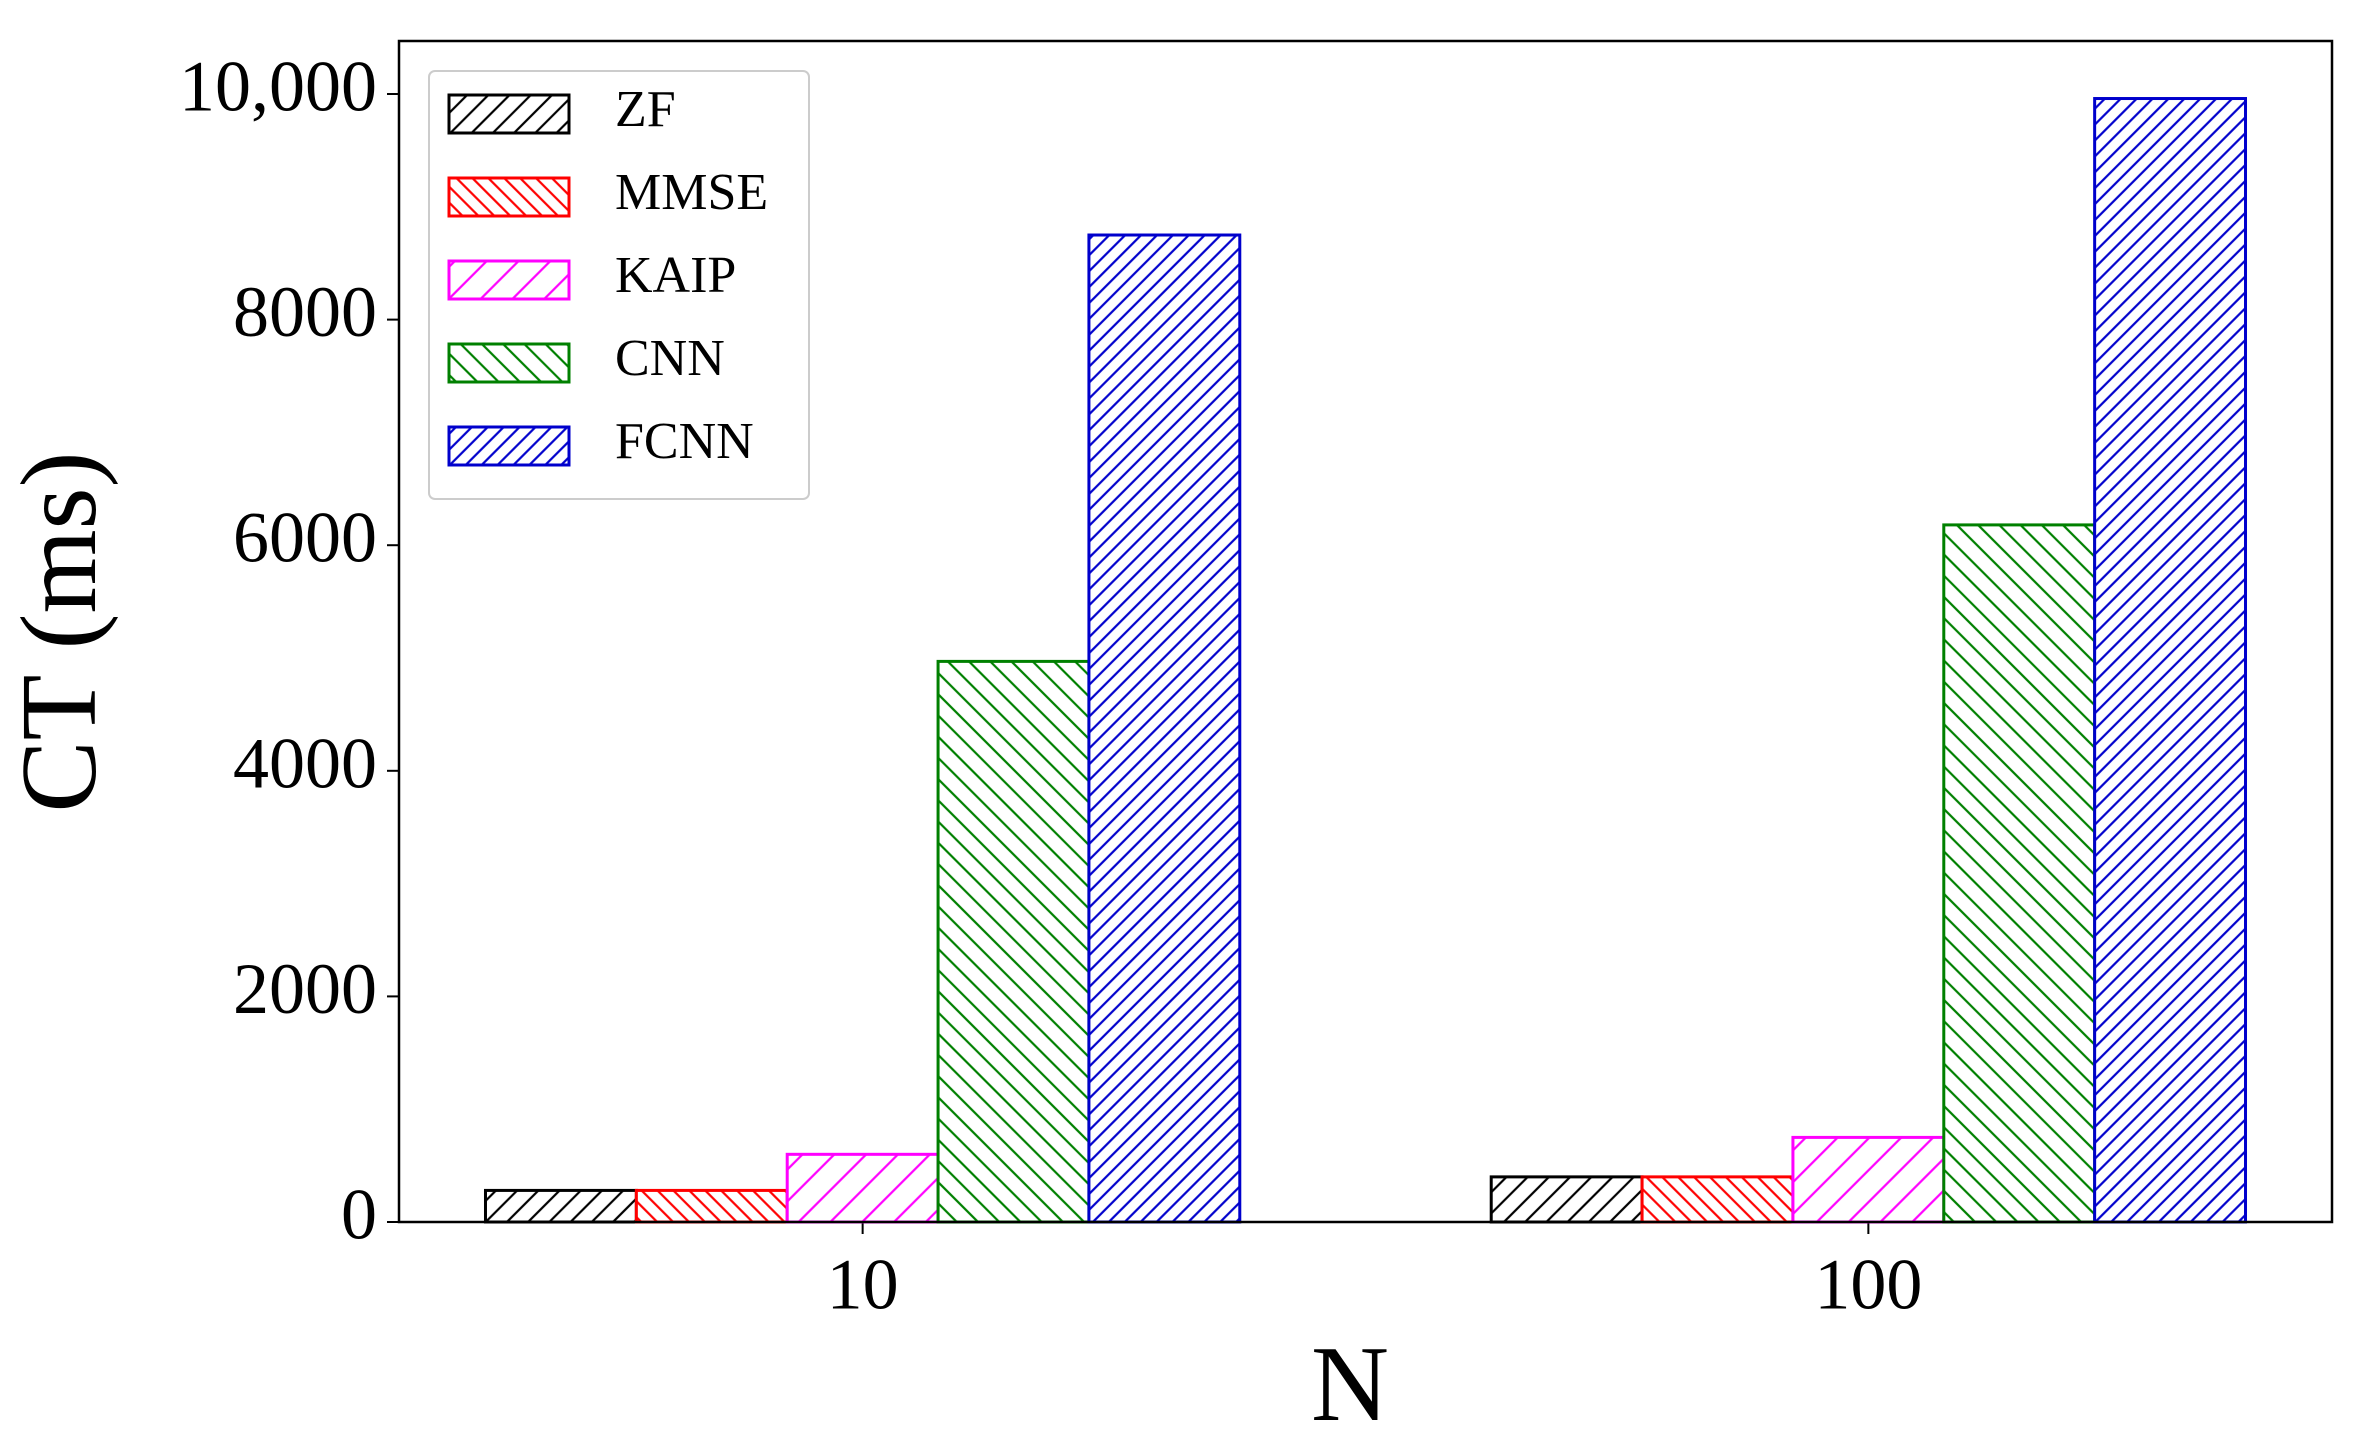  I want to click on x-axis-label: N, so click(1350, 1384).